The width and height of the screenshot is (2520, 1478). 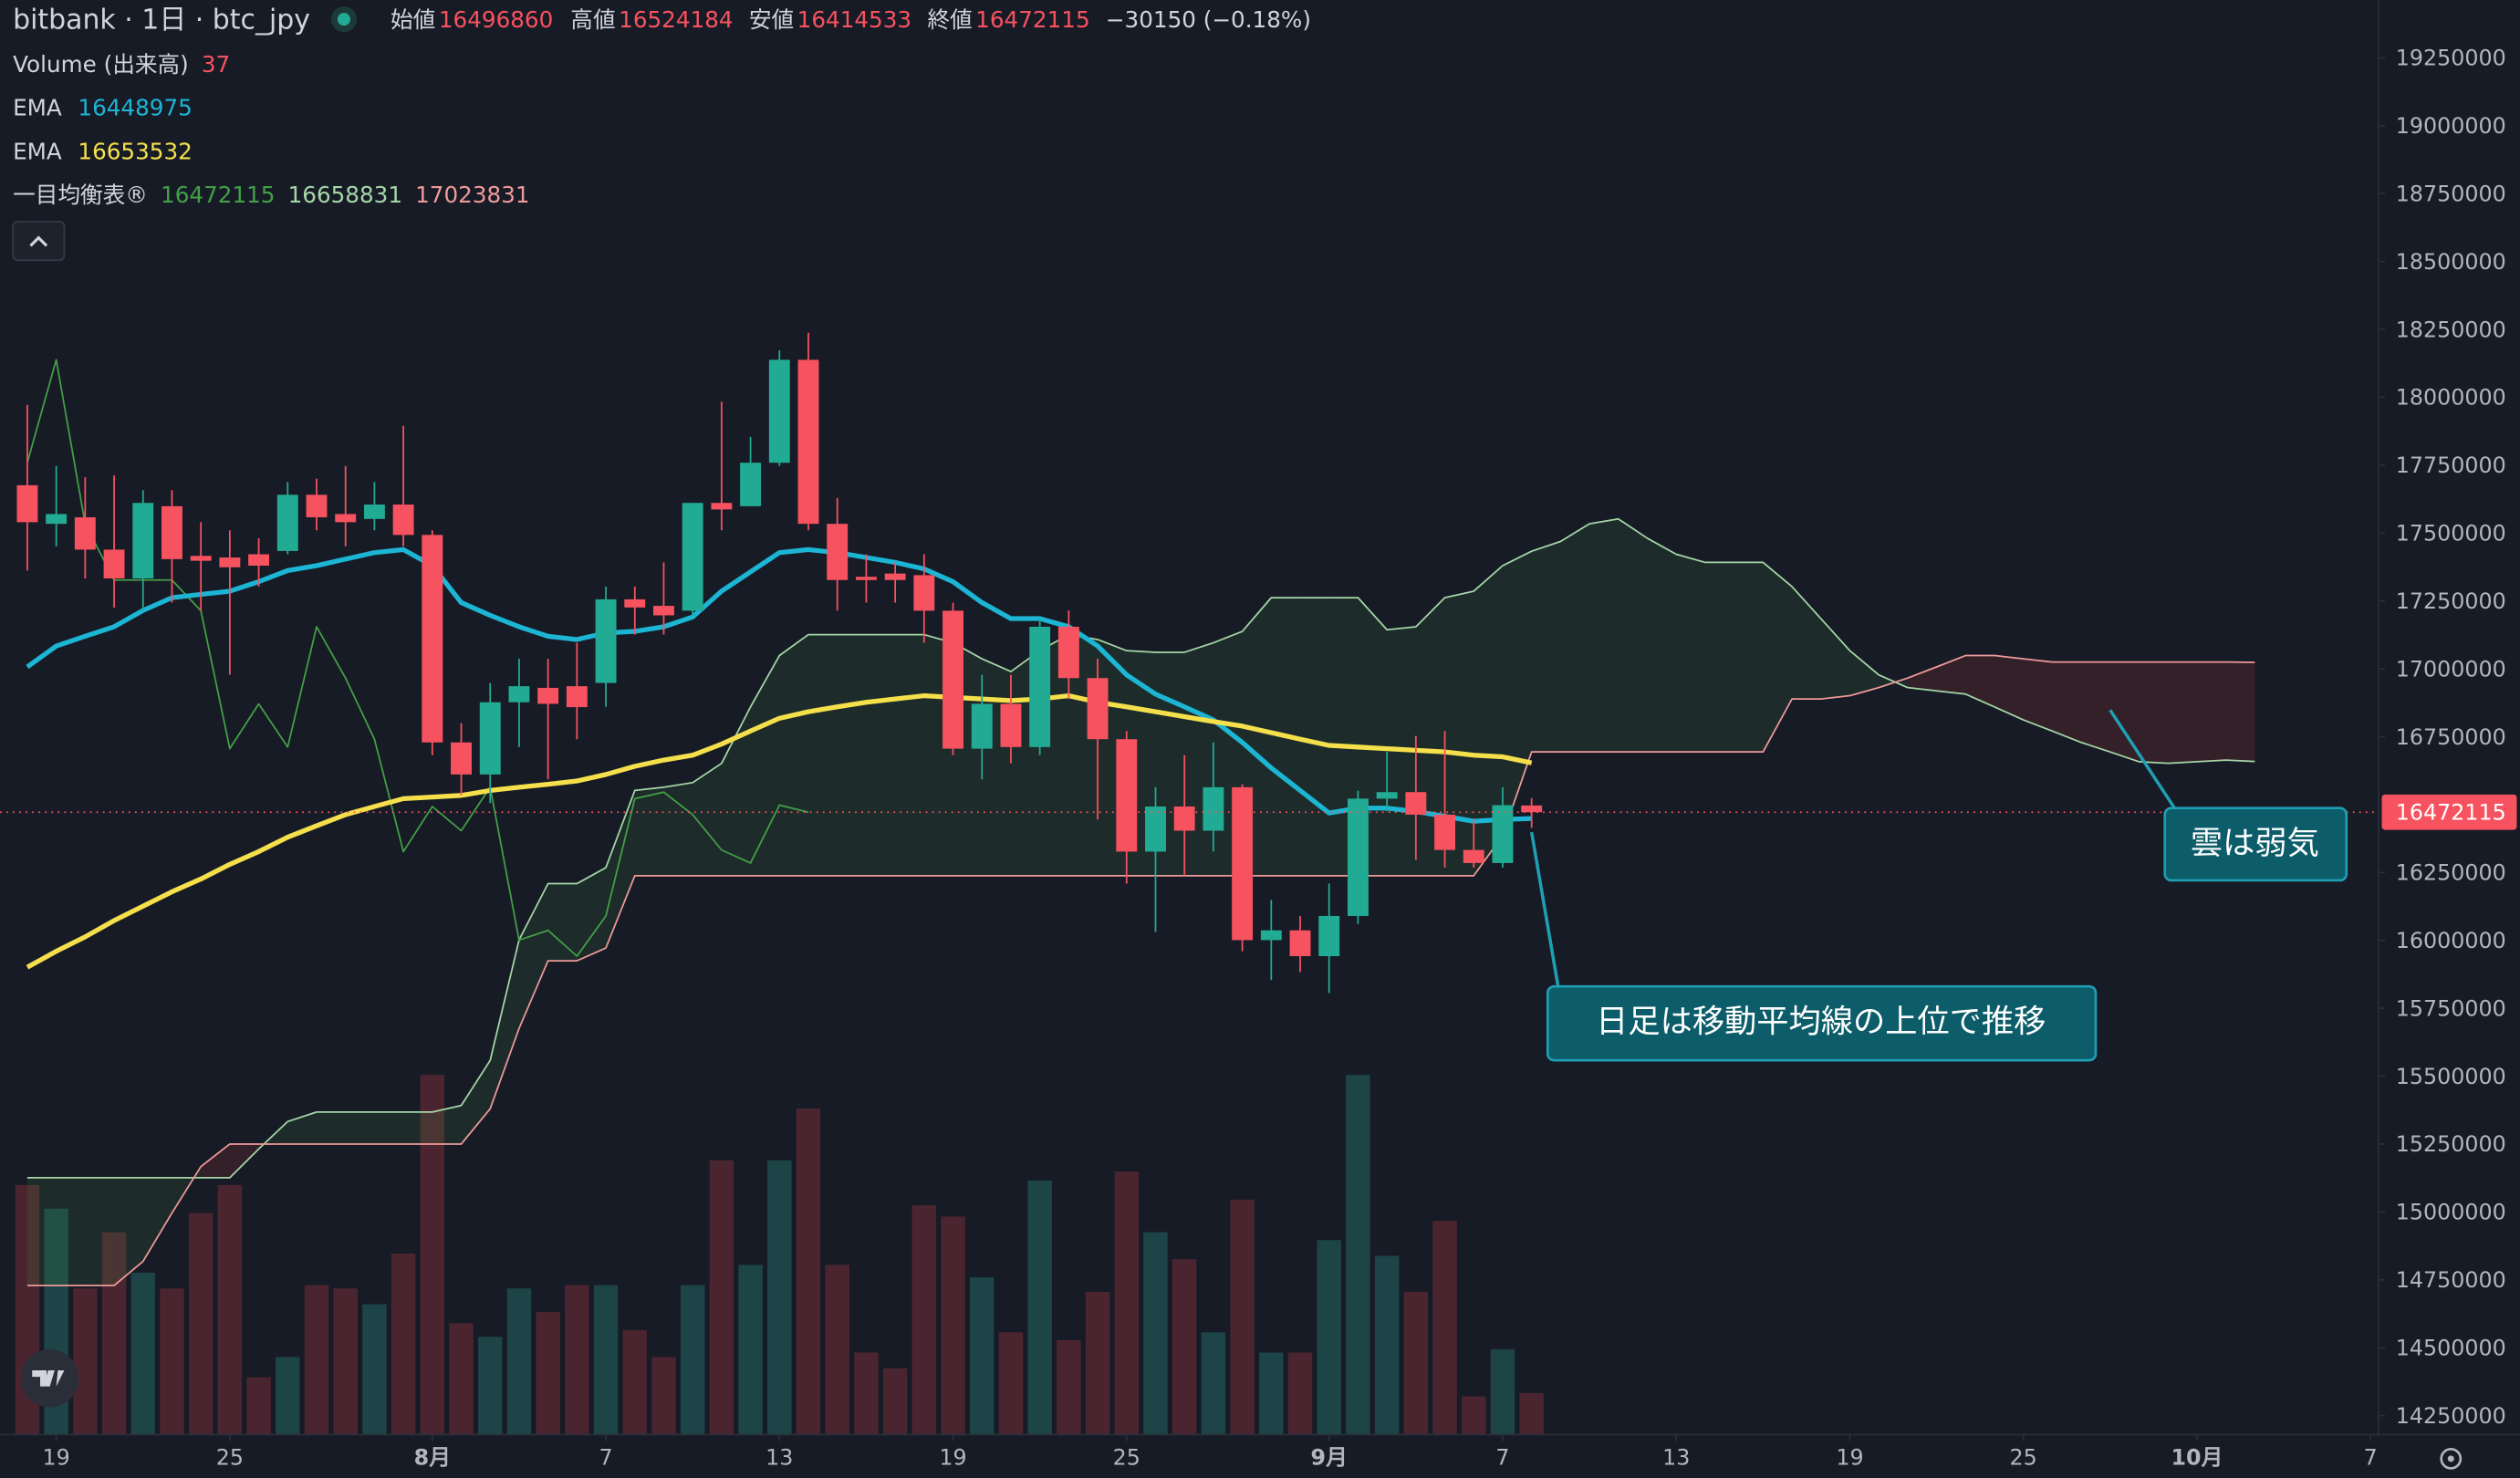 I want to click on y-tick-label: 15500000, so click(x=2451, y=1076).